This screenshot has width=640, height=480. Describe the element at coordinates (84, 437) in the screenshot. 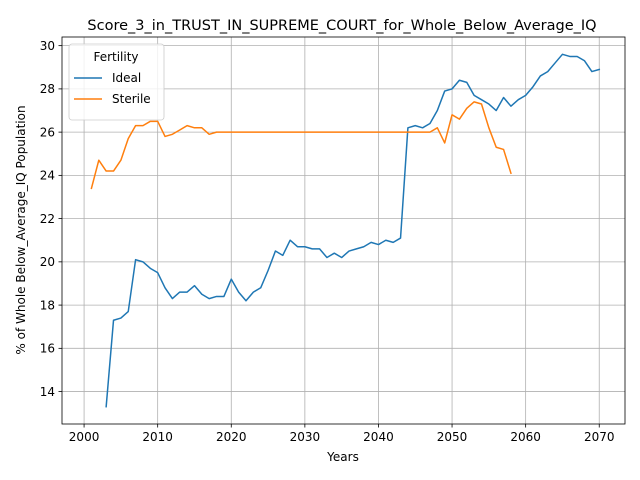

I see `x-tick-label: 2000` at that location.